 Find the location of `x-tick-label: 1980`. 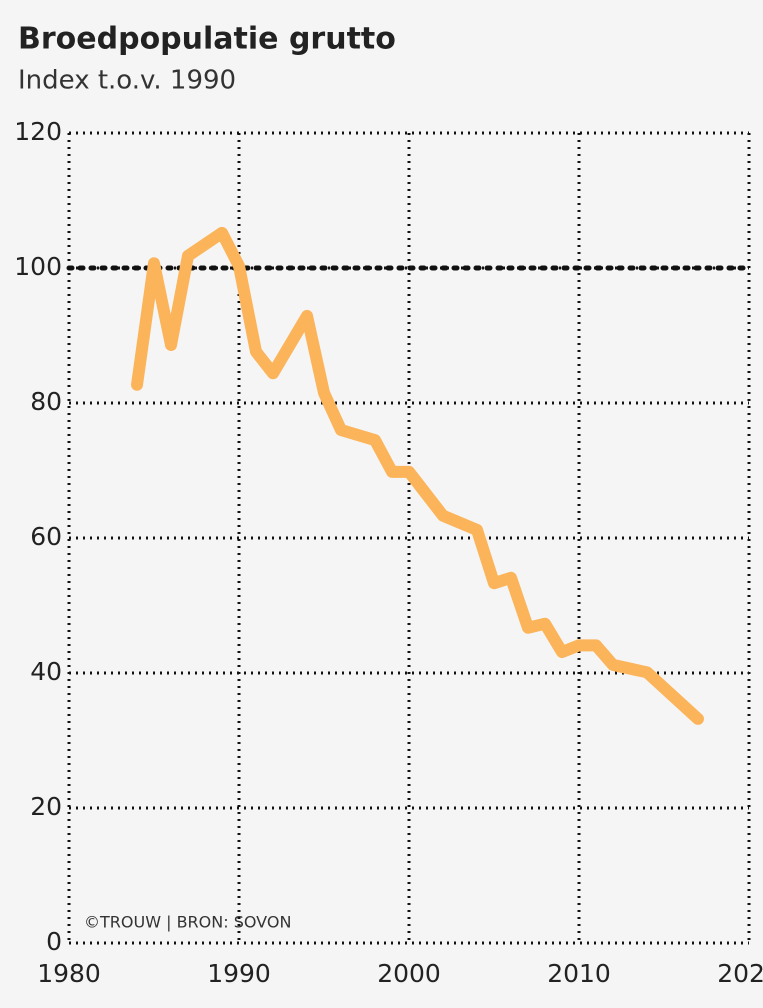

x-tick-label: 1980 is located at coordinates (69, 973).